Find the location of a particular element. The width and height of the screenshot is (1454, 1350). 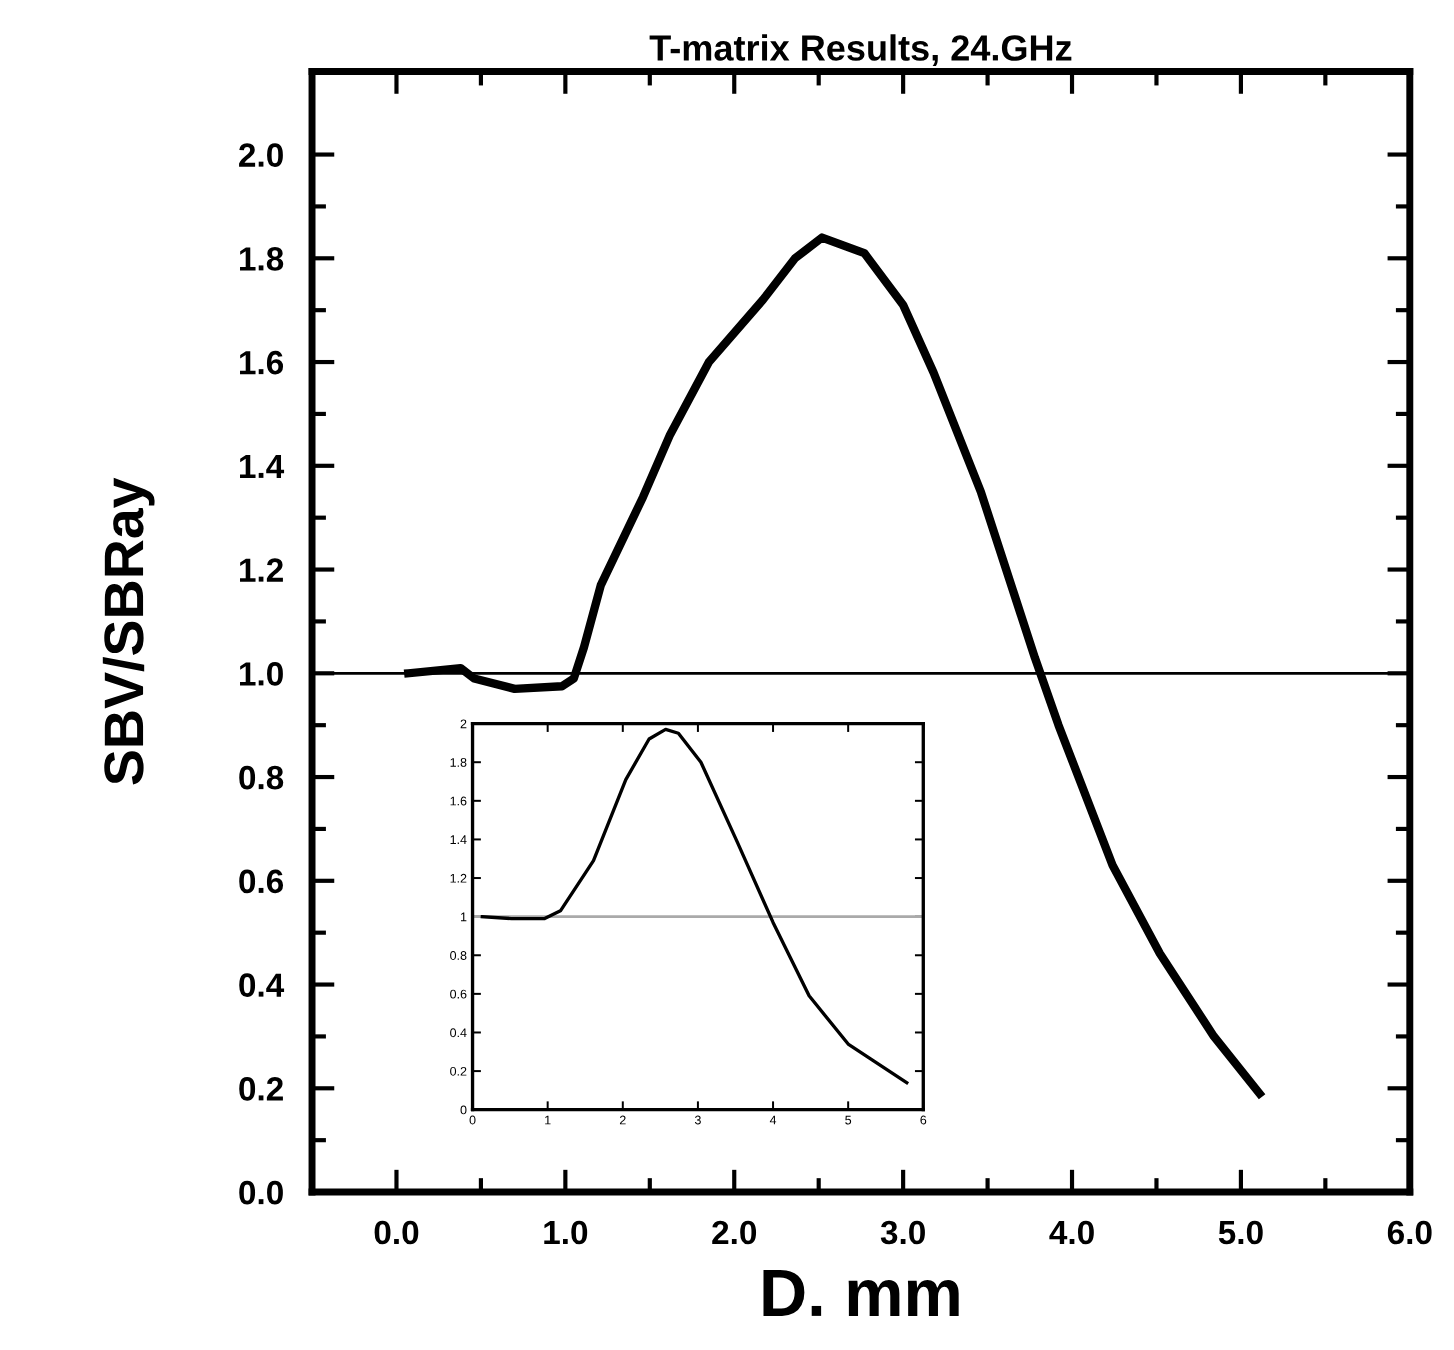

y-tick-label: 1.8 is located at coordinates (262, 259).